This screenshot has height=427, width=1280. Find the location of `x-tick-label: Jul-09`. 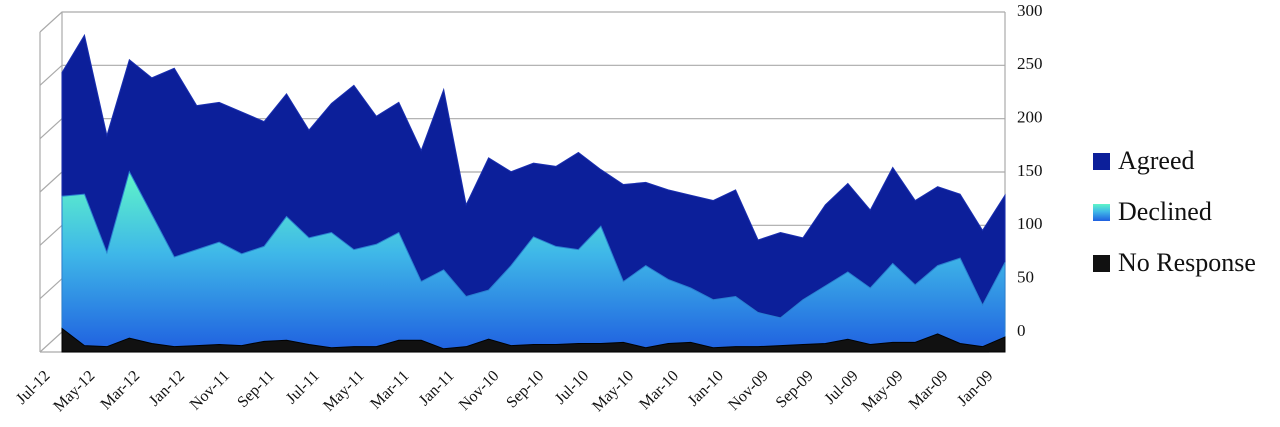

x-tick-label: Jul-09 is located at coordinates (841, 387).